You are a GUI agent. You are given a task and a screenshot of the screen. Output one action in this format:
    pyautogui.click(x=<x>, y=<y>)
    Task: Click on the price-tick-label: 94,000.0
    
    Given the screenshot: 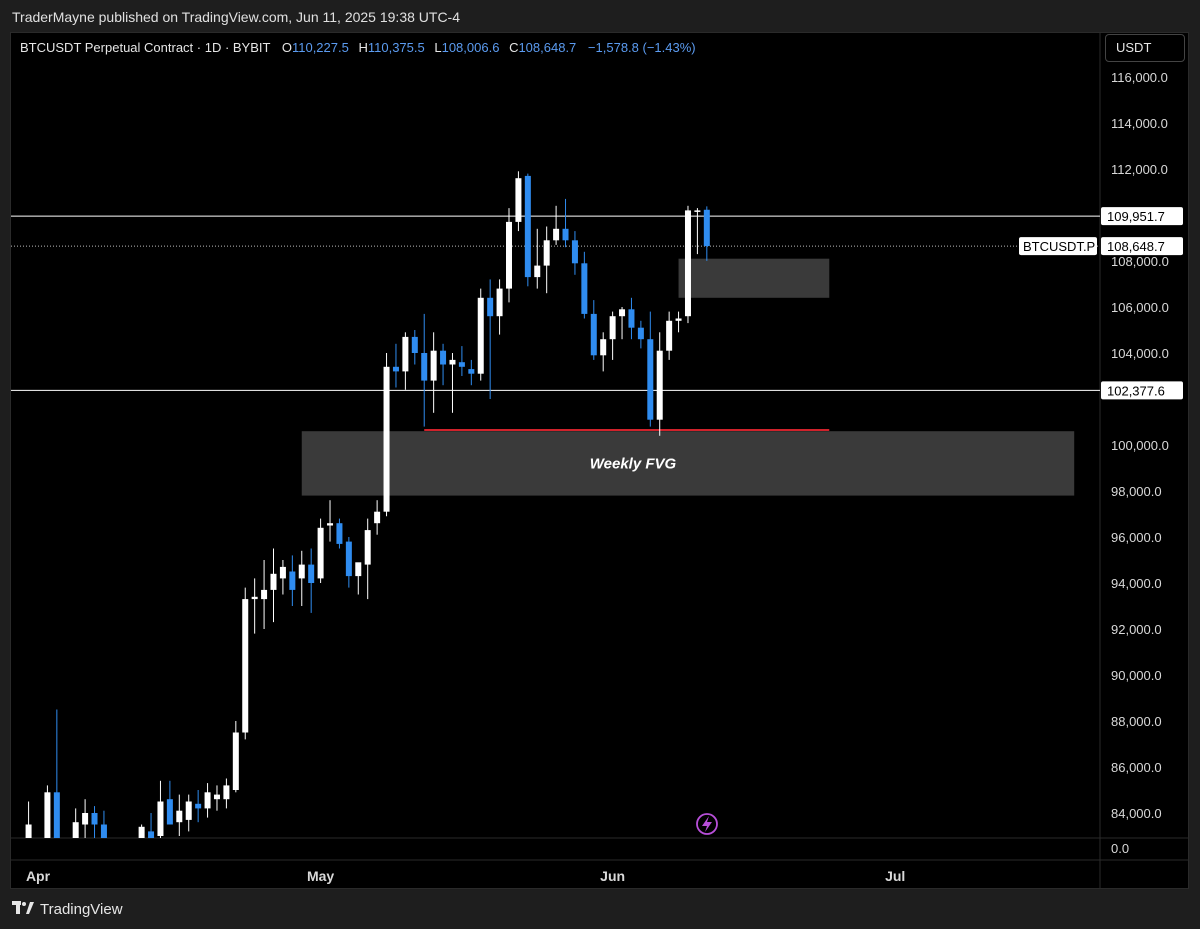 What is the action you would take?
    pyautogui.click(x=1136, y=583)
    